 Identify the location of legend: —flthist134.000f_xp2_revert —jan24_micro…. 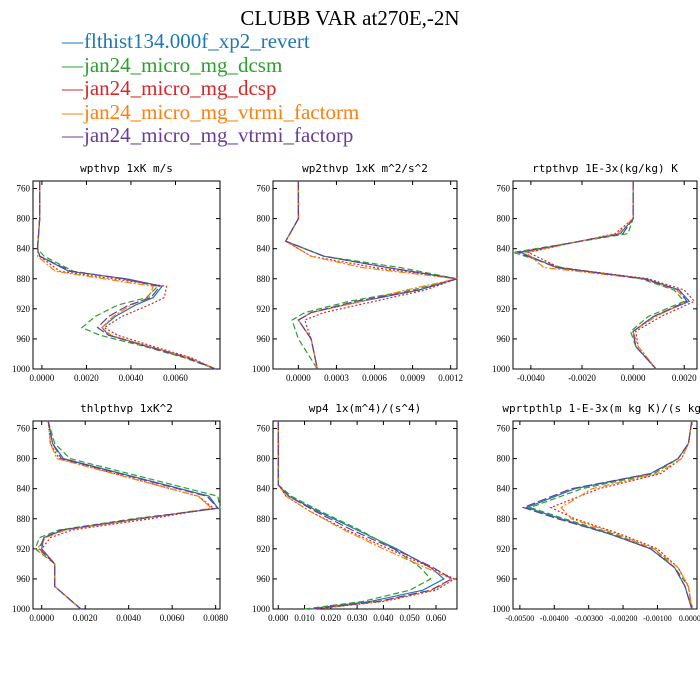
(211, 88).